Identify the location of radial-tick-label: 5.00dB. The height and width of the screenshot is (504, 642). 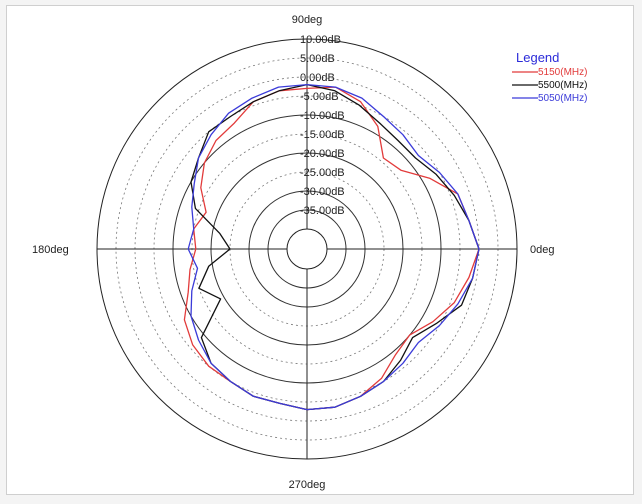
(317, 59).